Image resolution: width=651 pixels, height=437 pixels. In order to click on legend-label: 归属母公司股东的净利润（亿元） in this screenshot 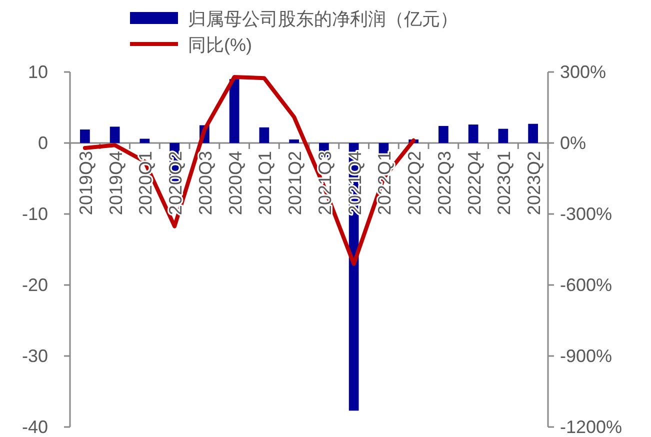, I will do `click(323, 19)`.